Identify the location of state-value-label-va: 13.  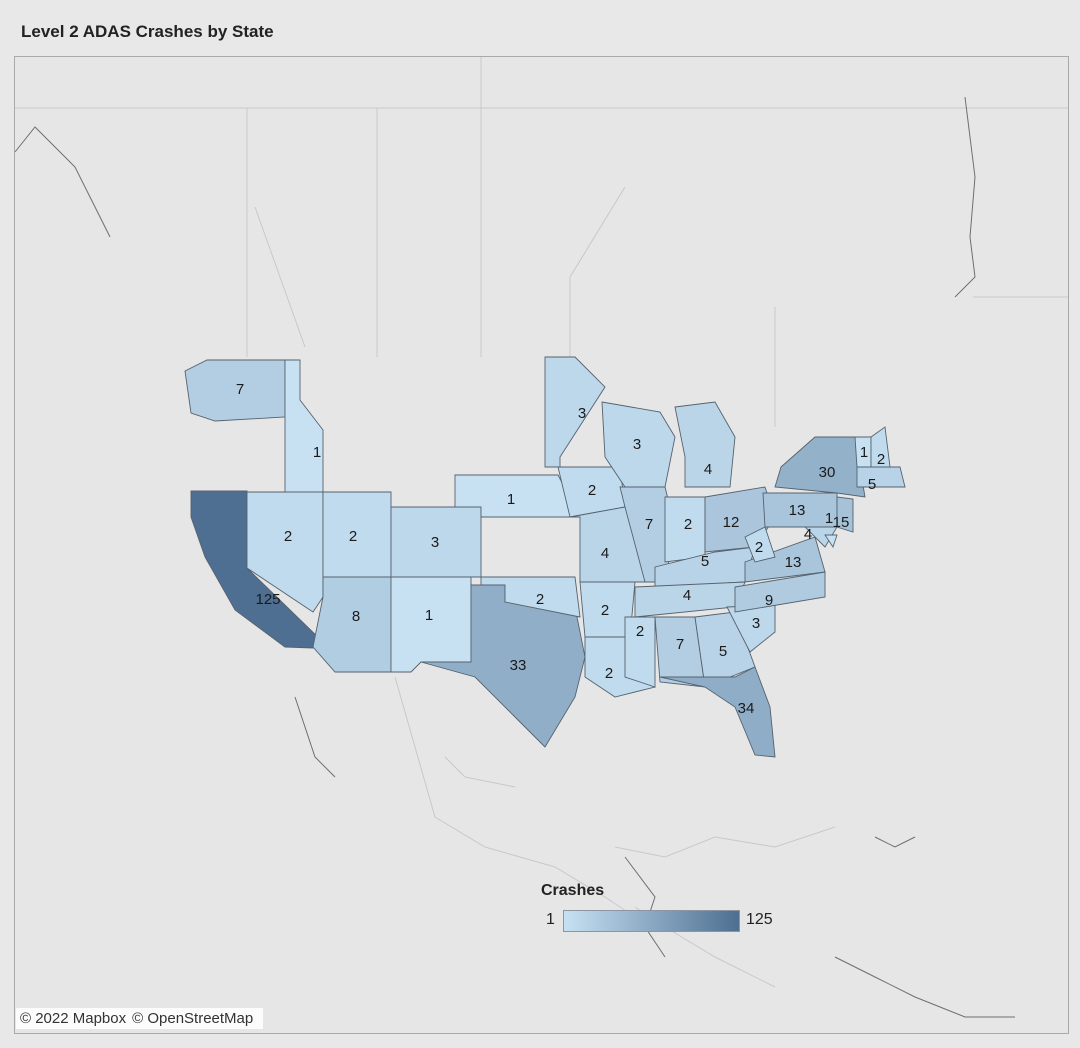
(793, 562).